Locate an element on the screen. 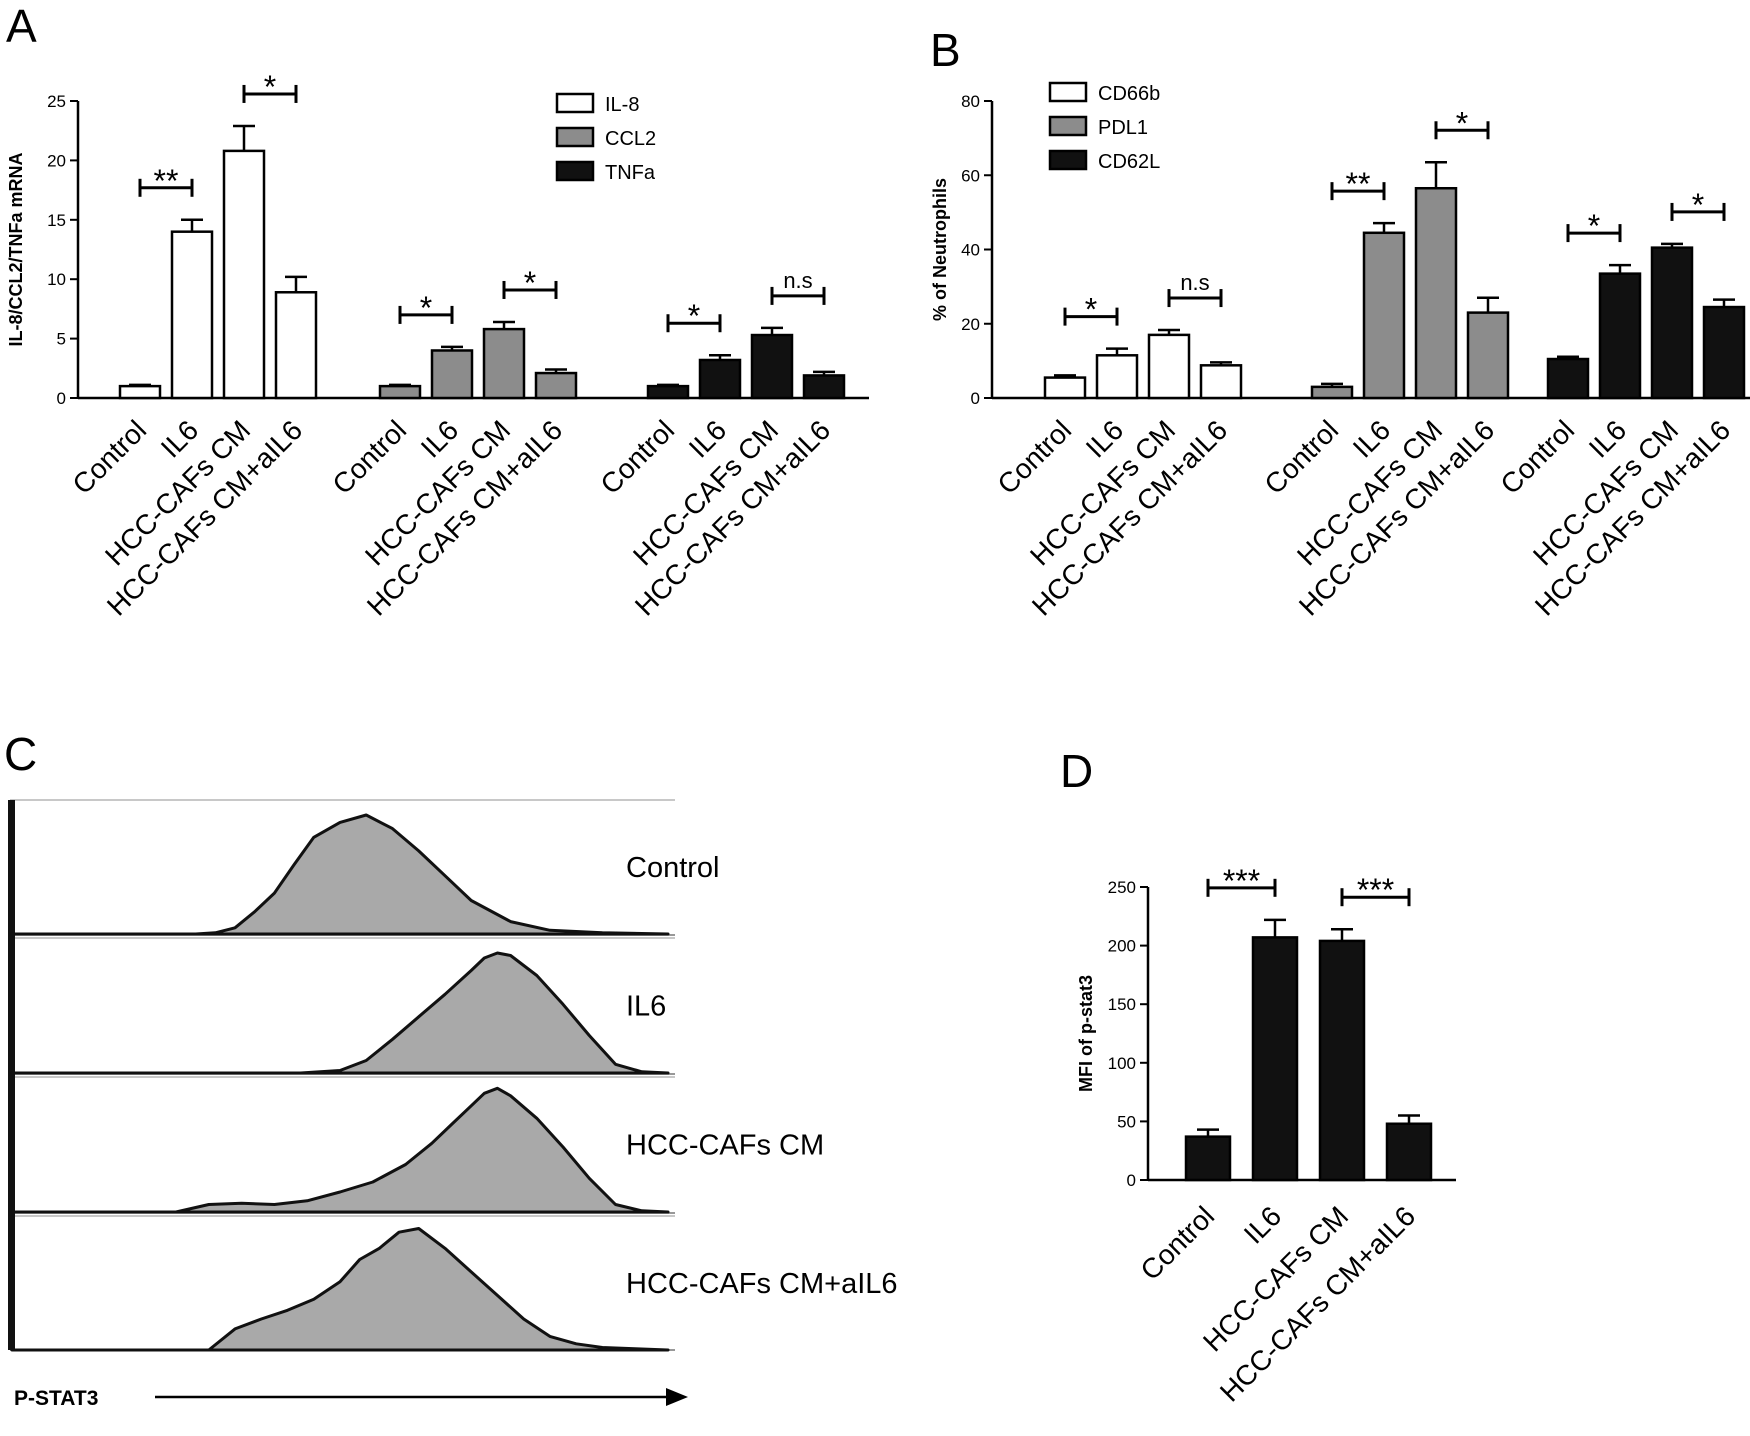 Image resolution: width=1750 pixels, height=1436 pixels. legend-label: CD66b is located at coordinates (1129, 94).